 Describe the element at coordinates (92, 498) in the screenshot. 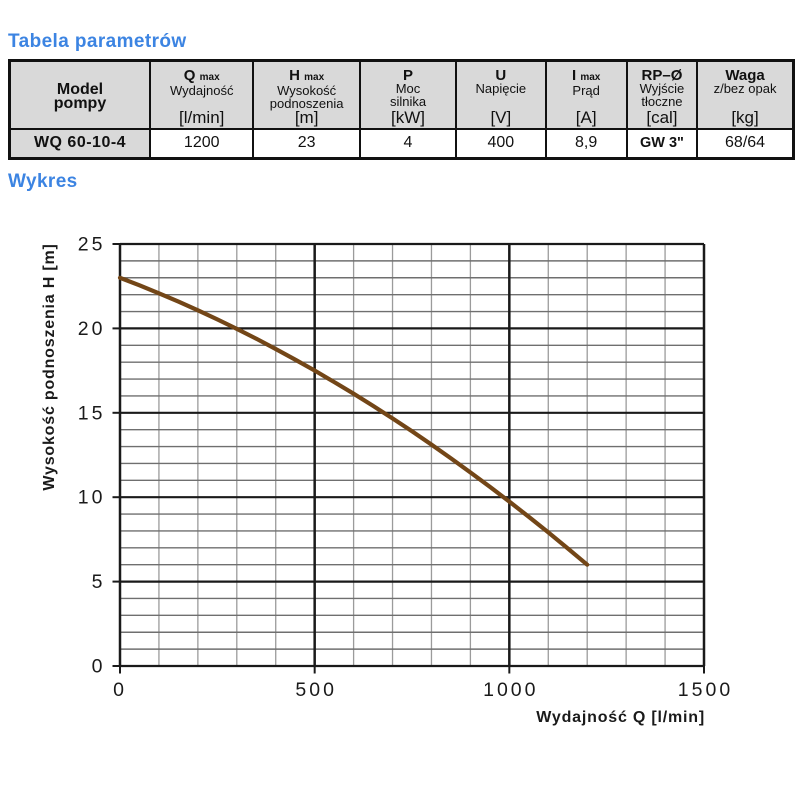

I see `svg-text: 10` at that location.